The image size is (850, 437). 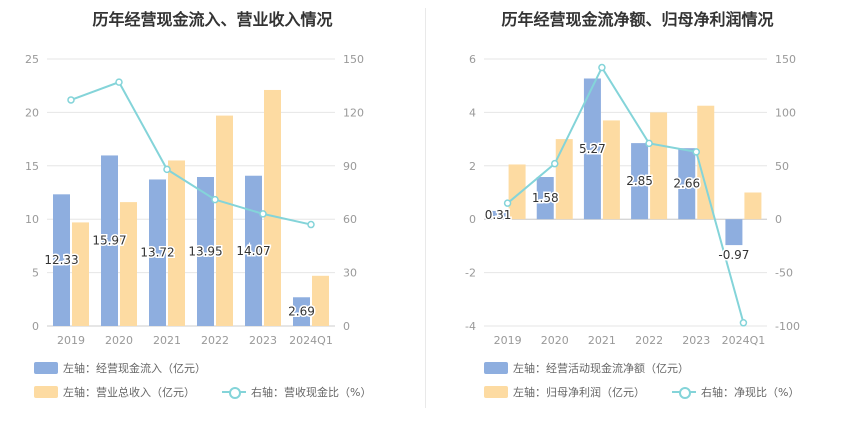 What do you see at coordinates (350, 273) in the screenshot?
I see `y-tick-right: 30` at bounding box center [350, 273].